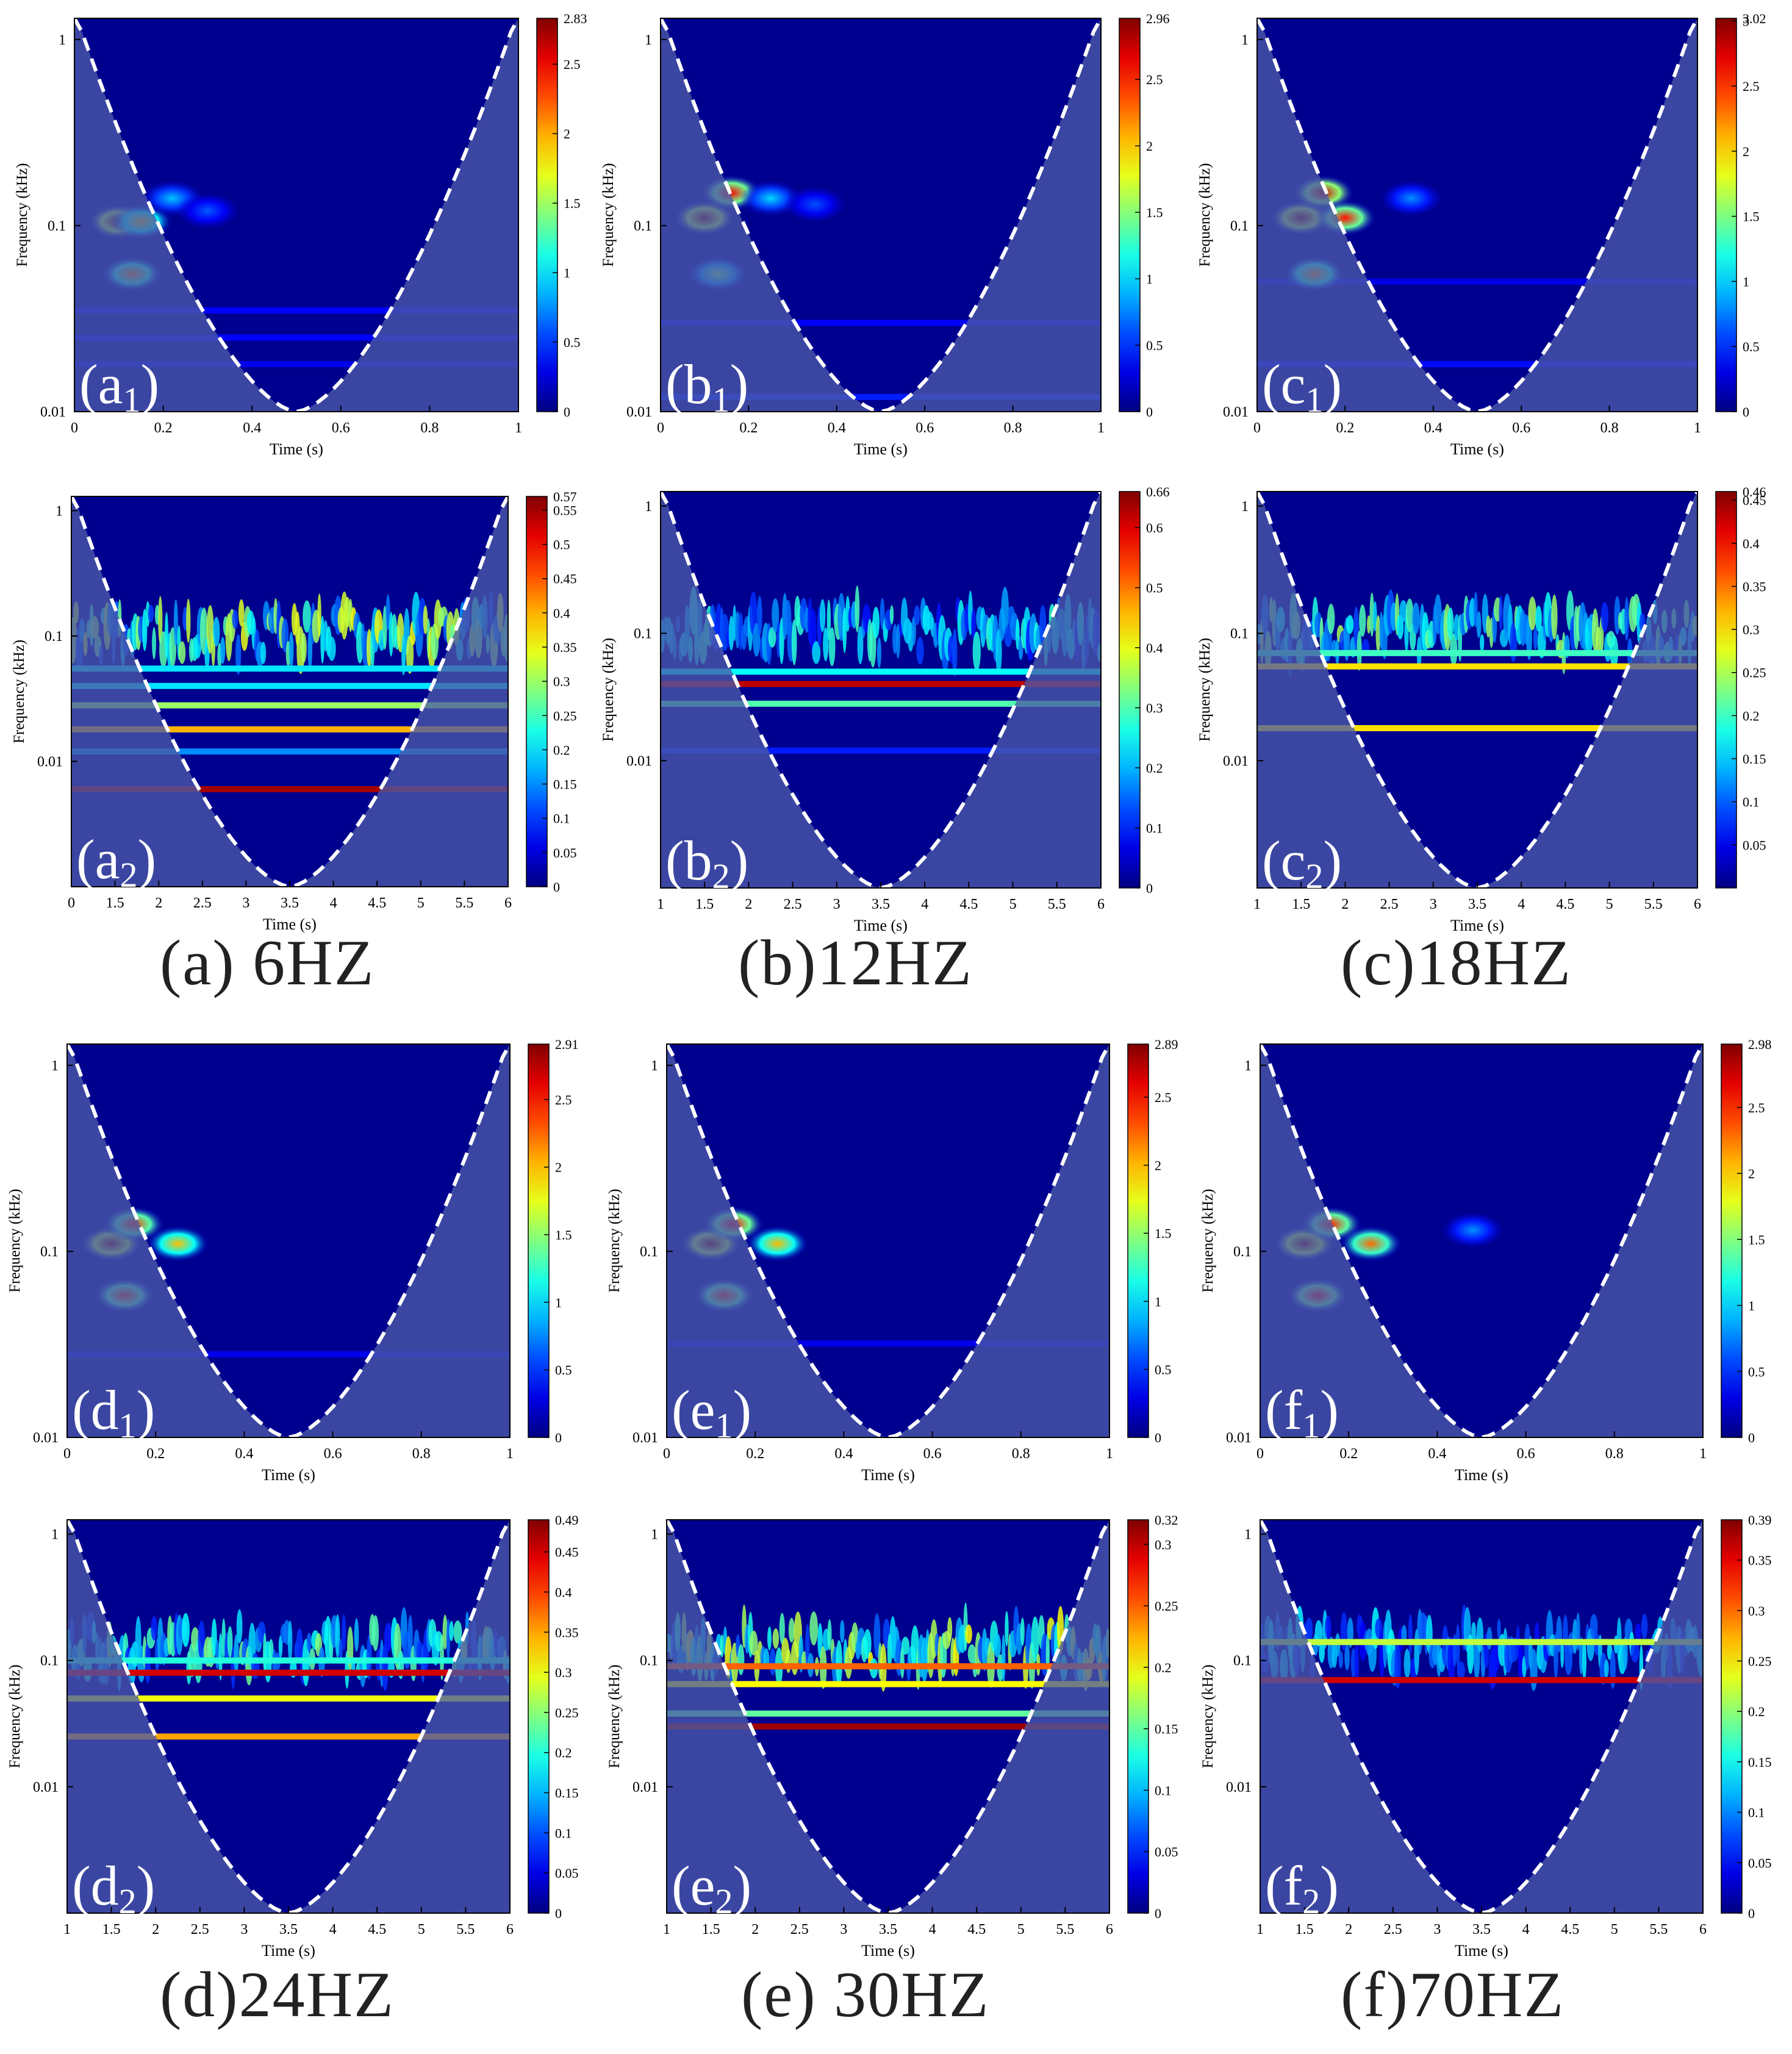 Image resolution: width=1792 pixels, height=2054 pixels. Describe the element at coordinates (1154, 708) in the screenshot. I see `colorbar-tick-label: 0.3` at that location.